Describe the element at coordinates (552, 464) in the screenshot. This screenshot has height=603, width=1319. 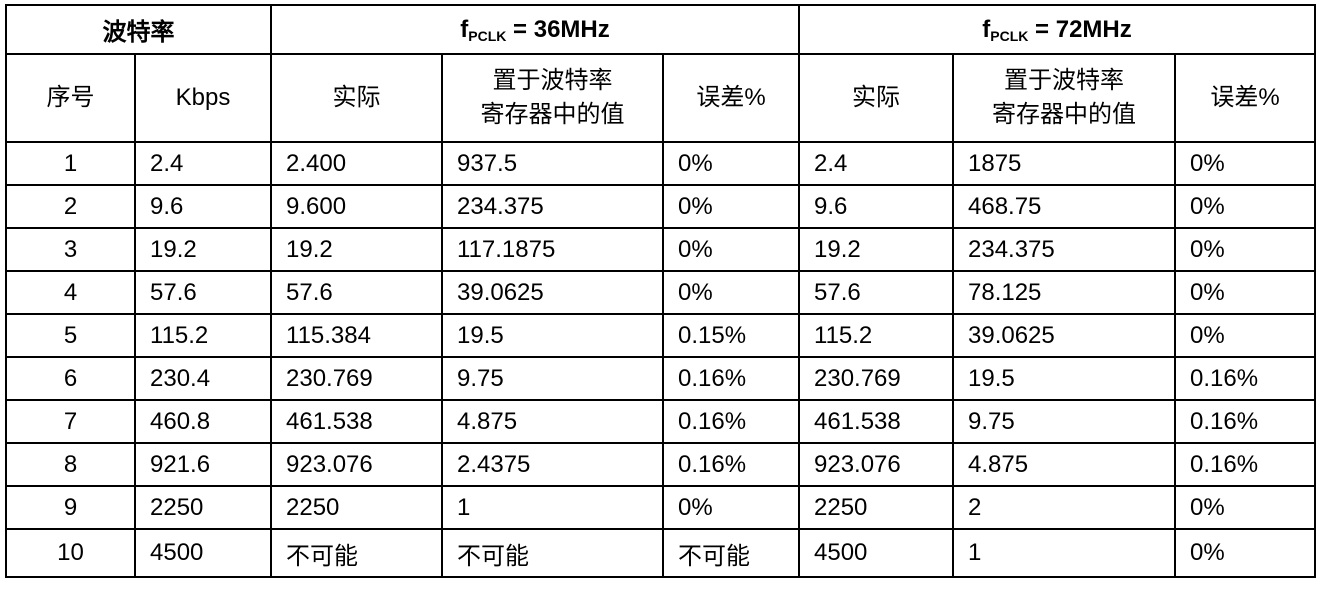
I see `register-36-cell: 2.4375` at that location.